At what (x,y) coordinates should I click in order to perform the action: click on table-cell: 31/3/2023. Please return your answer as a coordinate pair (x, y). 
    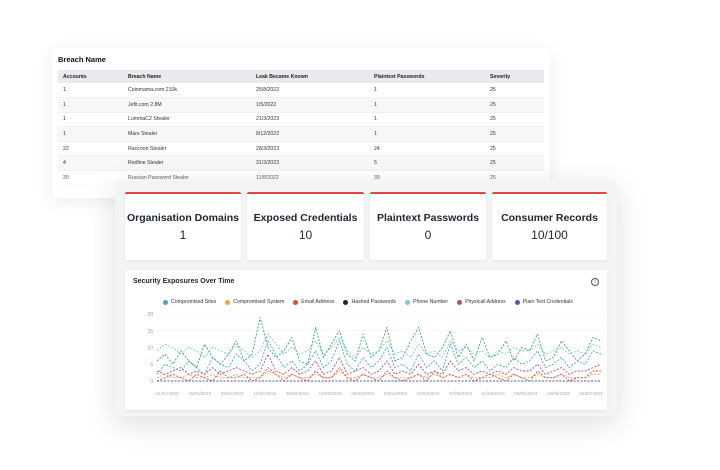
    Looking at the image, I should click on (310, 163).